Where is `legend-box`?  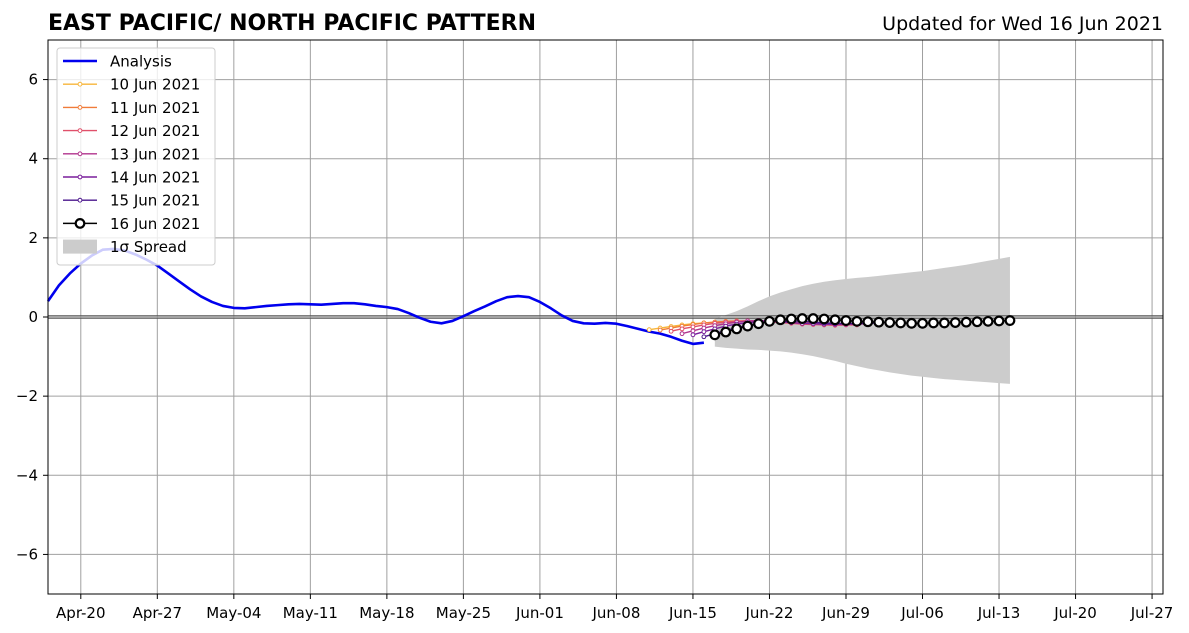
legend-box is located at coordinates (136, 156).